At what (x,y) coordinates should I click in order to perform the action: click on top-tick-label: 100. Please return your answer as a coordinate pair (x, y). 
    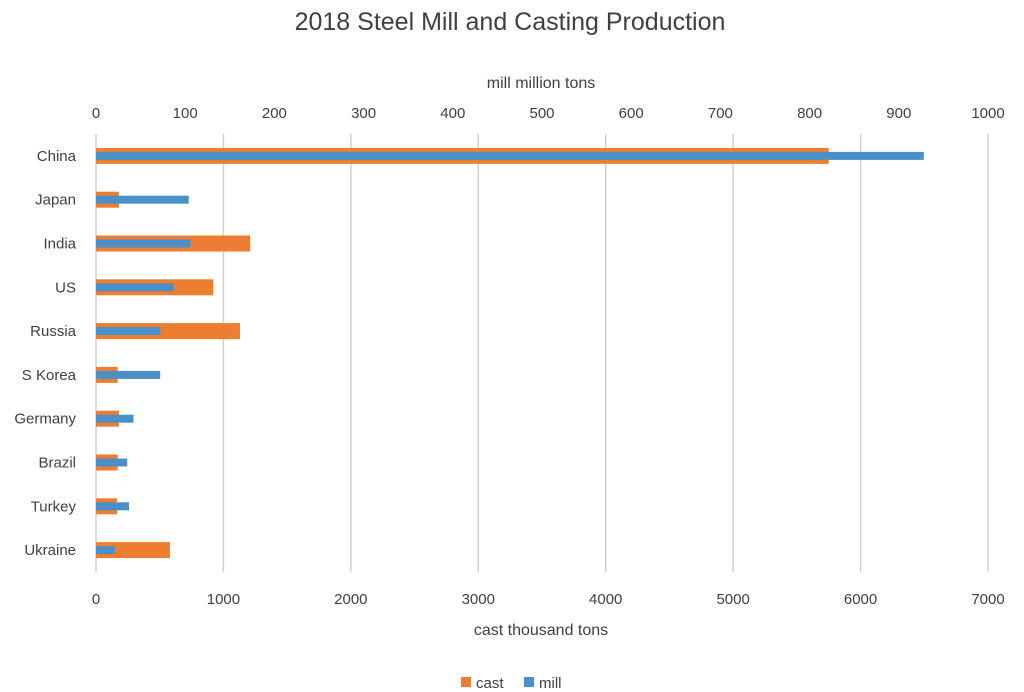
    Looking at the image, I should click on (185, 113).